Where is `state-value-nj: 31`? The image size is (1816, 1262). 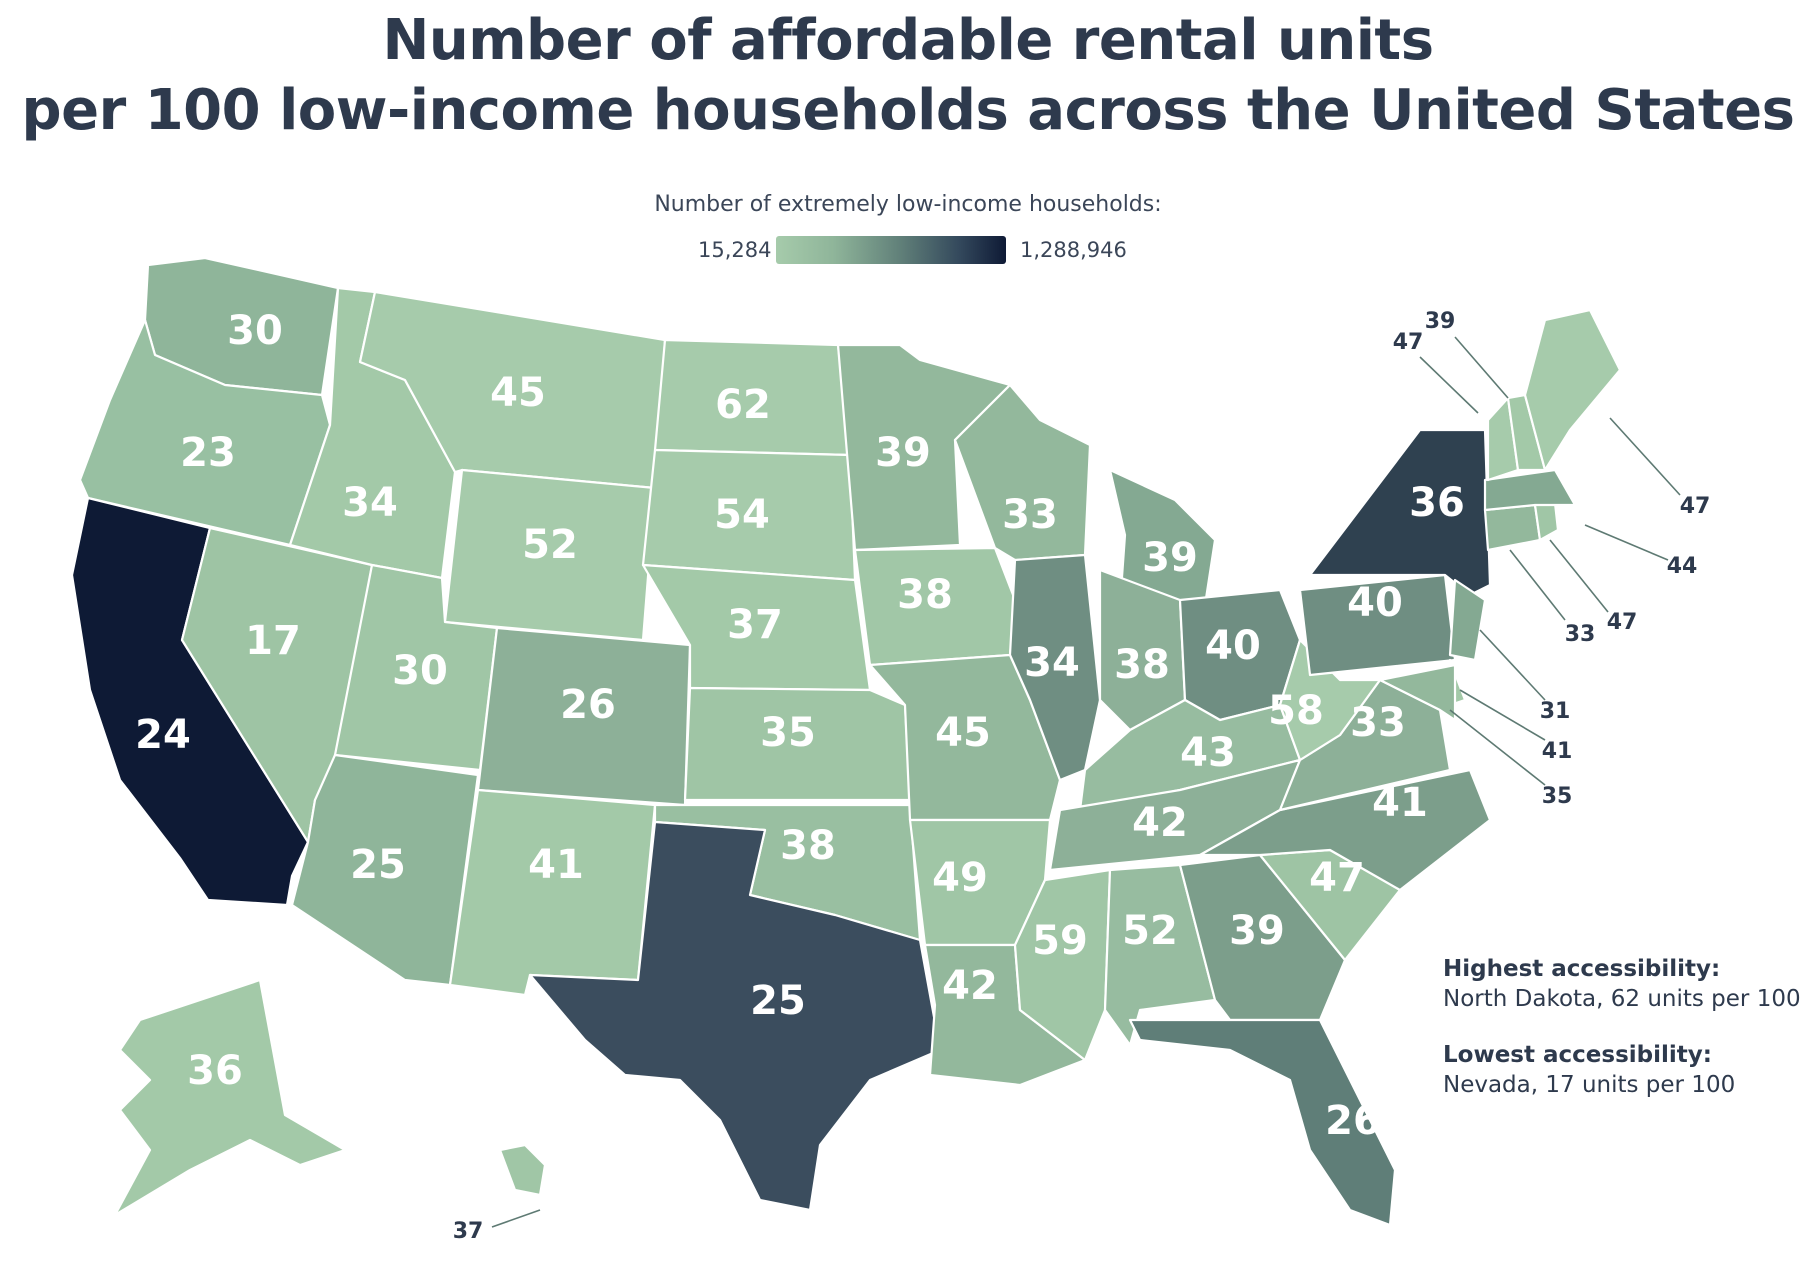
state-value-nj: 31 is located at coordinates (1555, 711).